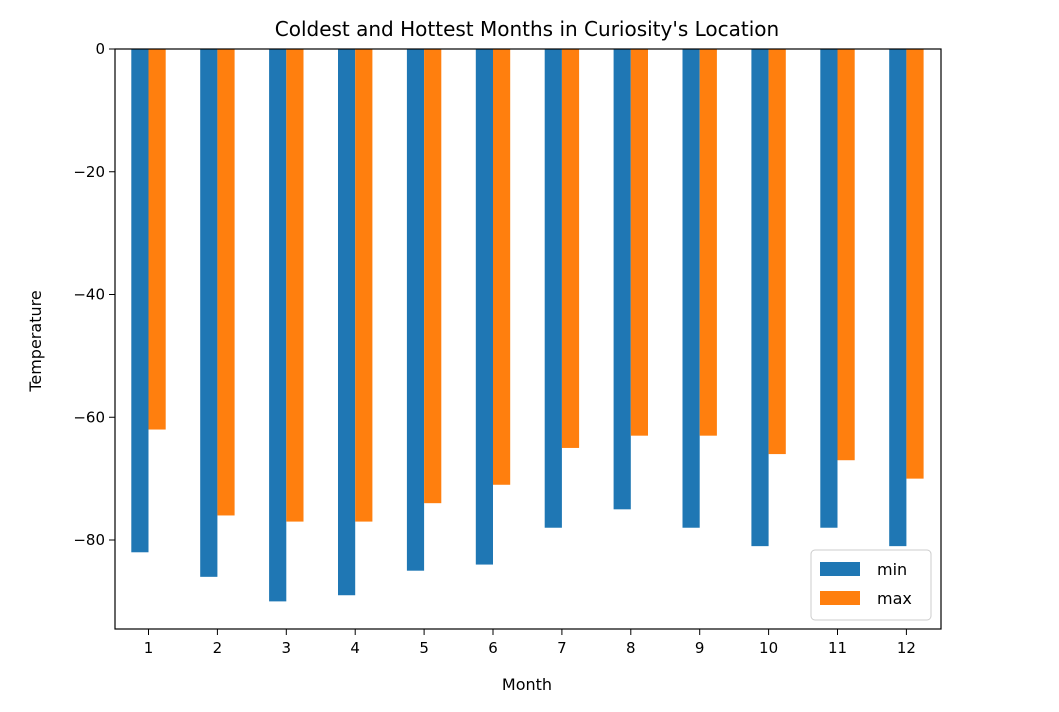 This screenshot has height=712, width=1059. Describe the element at coordinates (218, 648) in the screenshot. I see `x-tick-label: 2` at that location.